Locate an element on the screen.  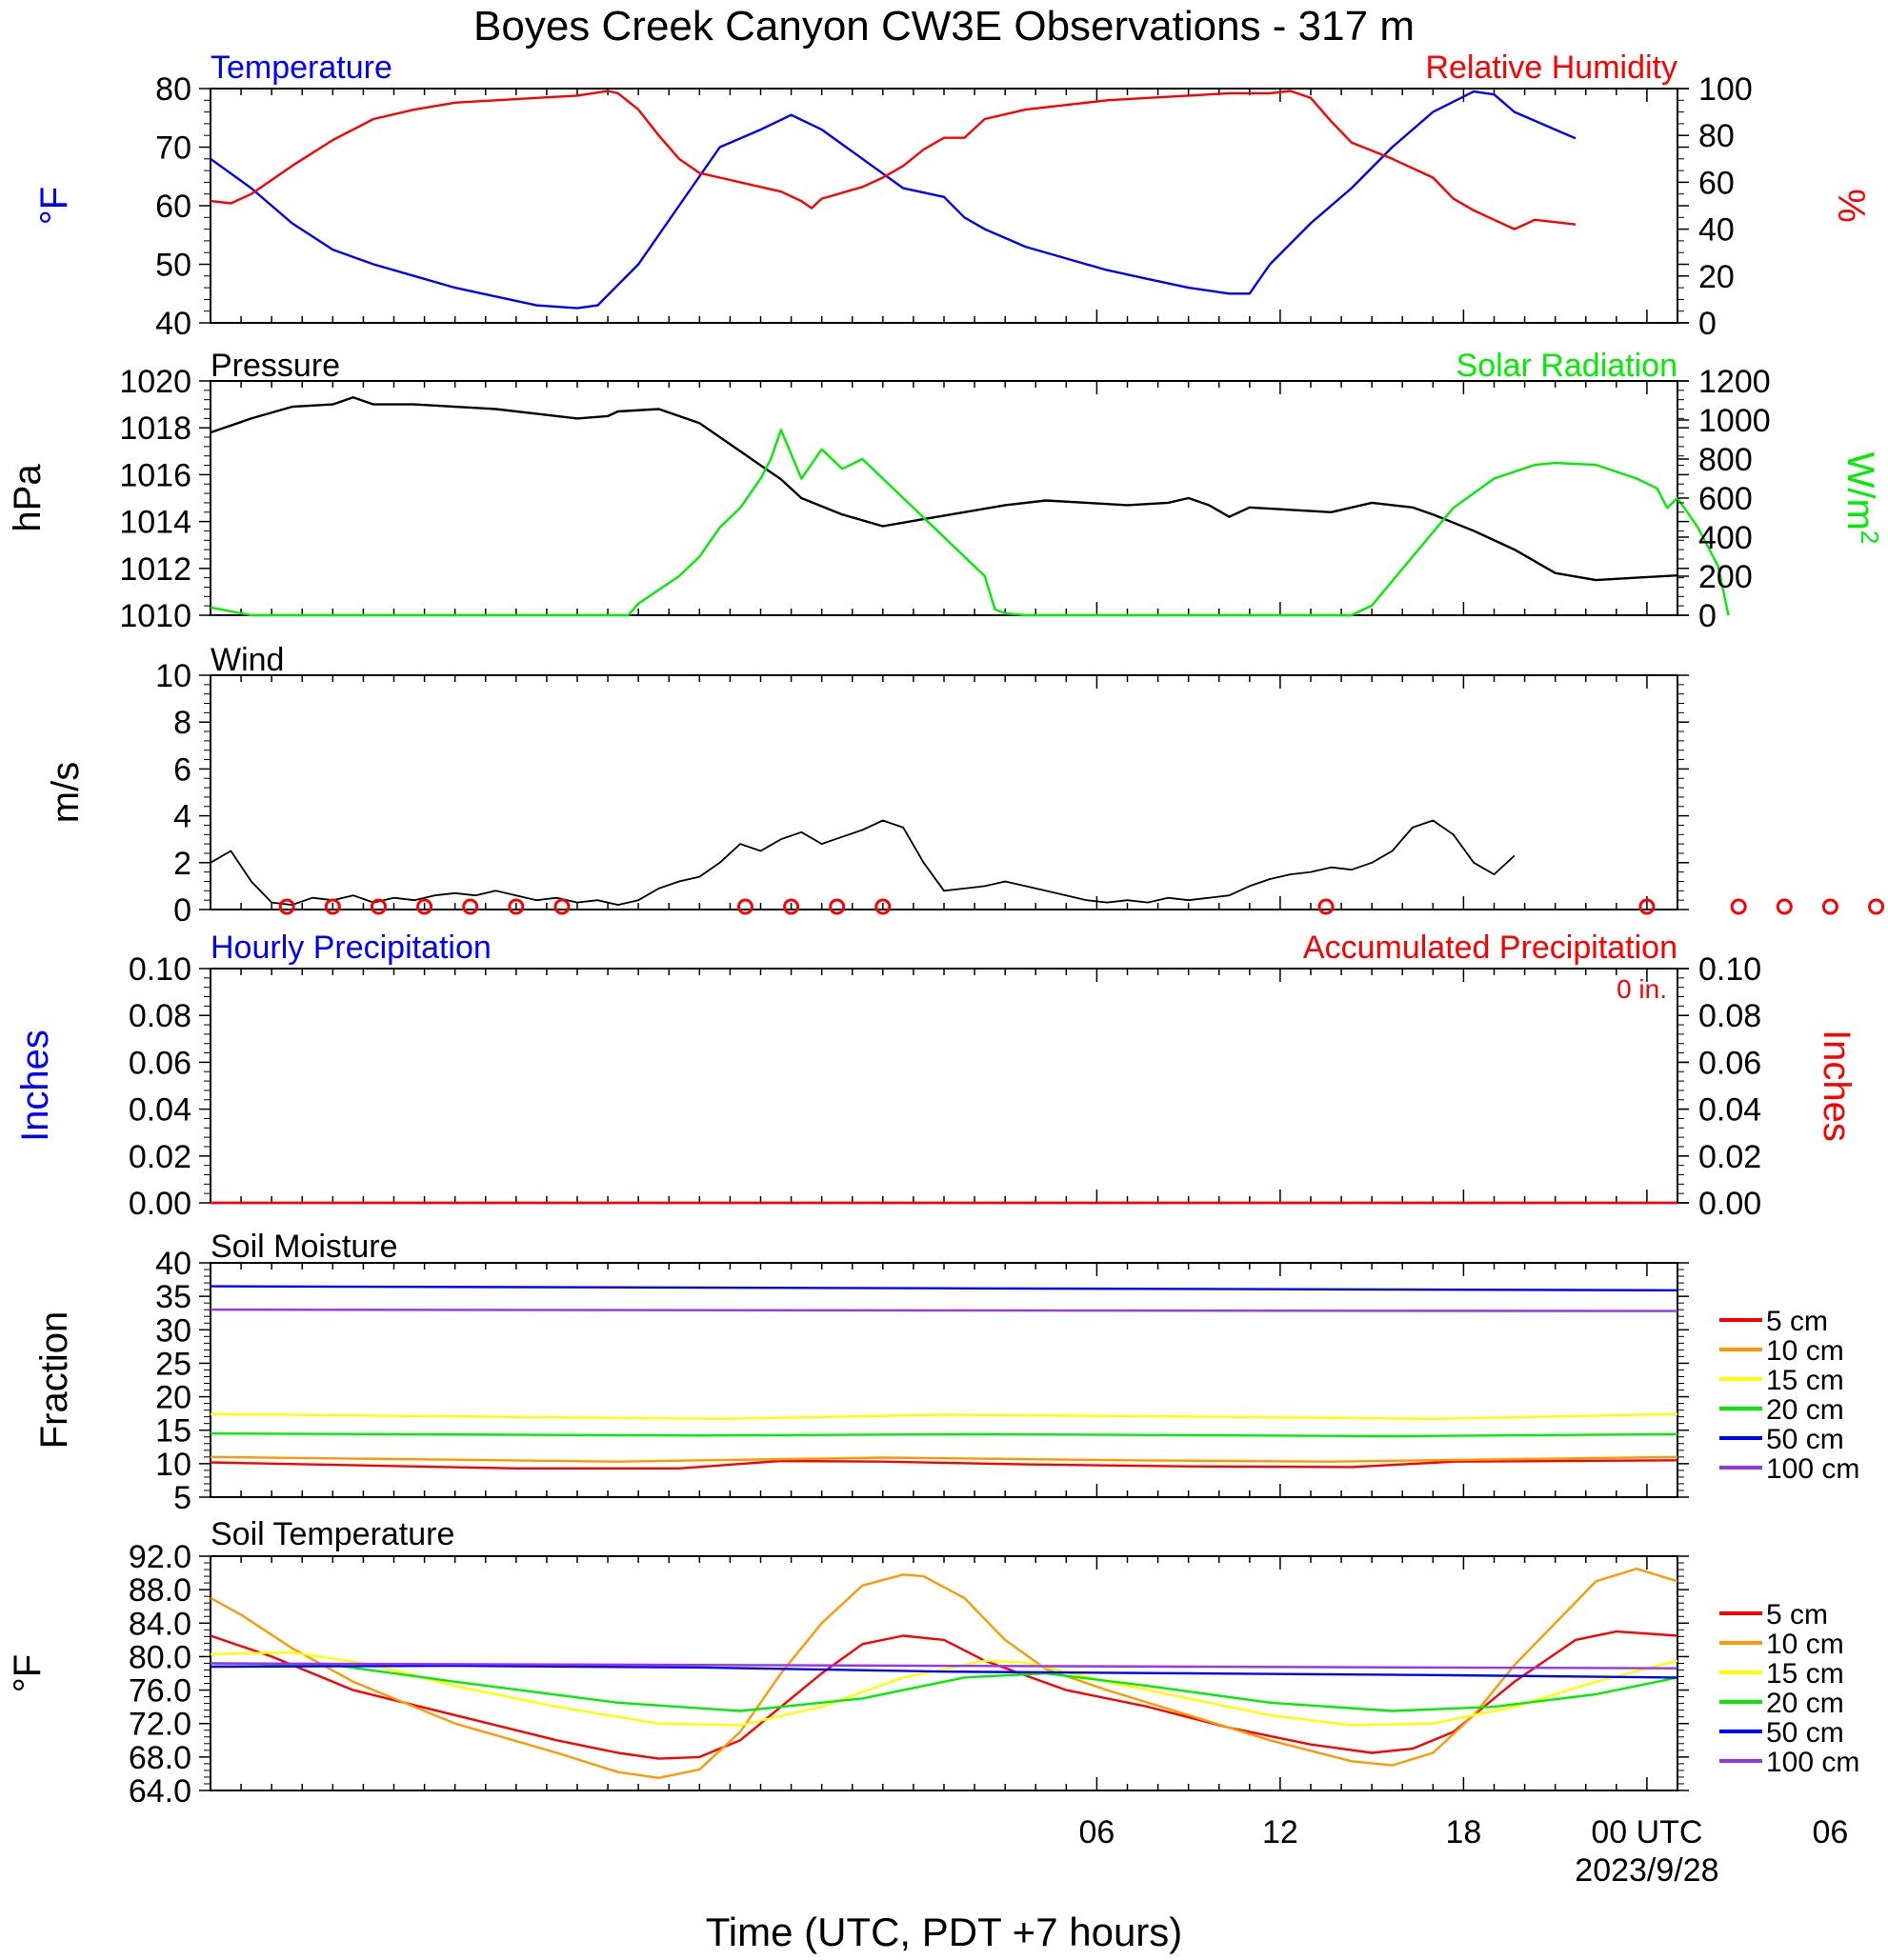
humidity-axis-label: % is located at coordinates (1851, 206).